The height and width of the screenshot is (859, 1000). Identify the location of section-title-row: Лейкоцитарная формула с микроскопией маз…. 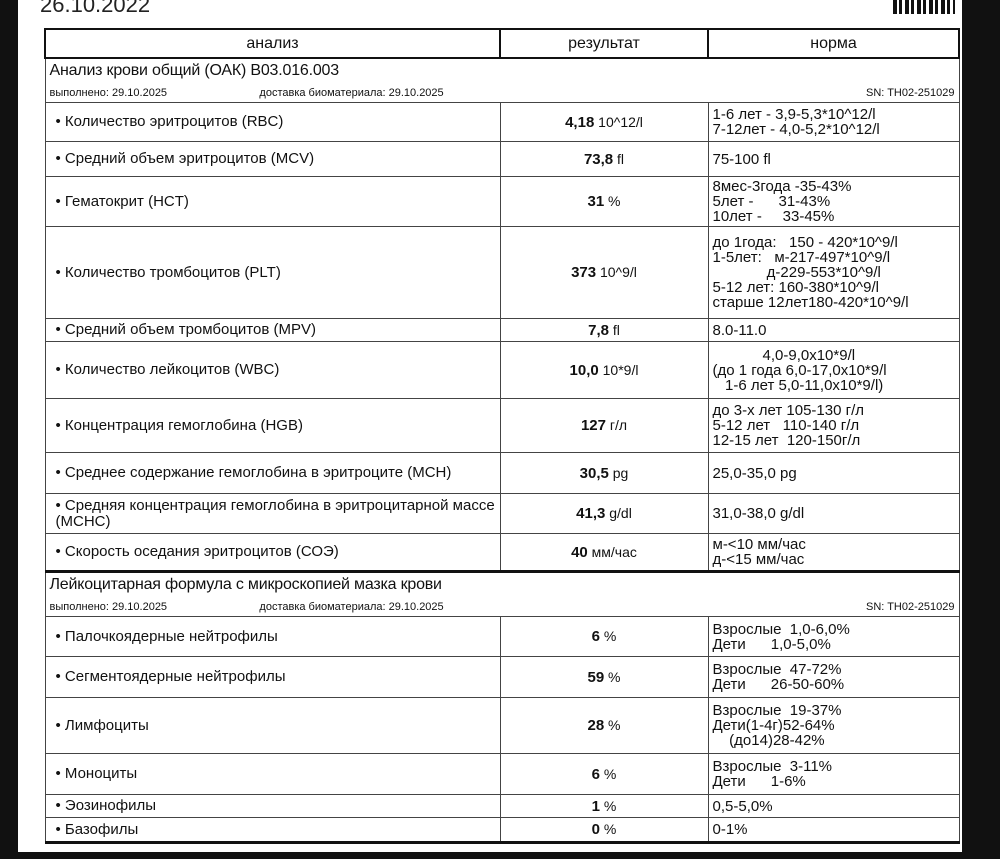
(502, 584).